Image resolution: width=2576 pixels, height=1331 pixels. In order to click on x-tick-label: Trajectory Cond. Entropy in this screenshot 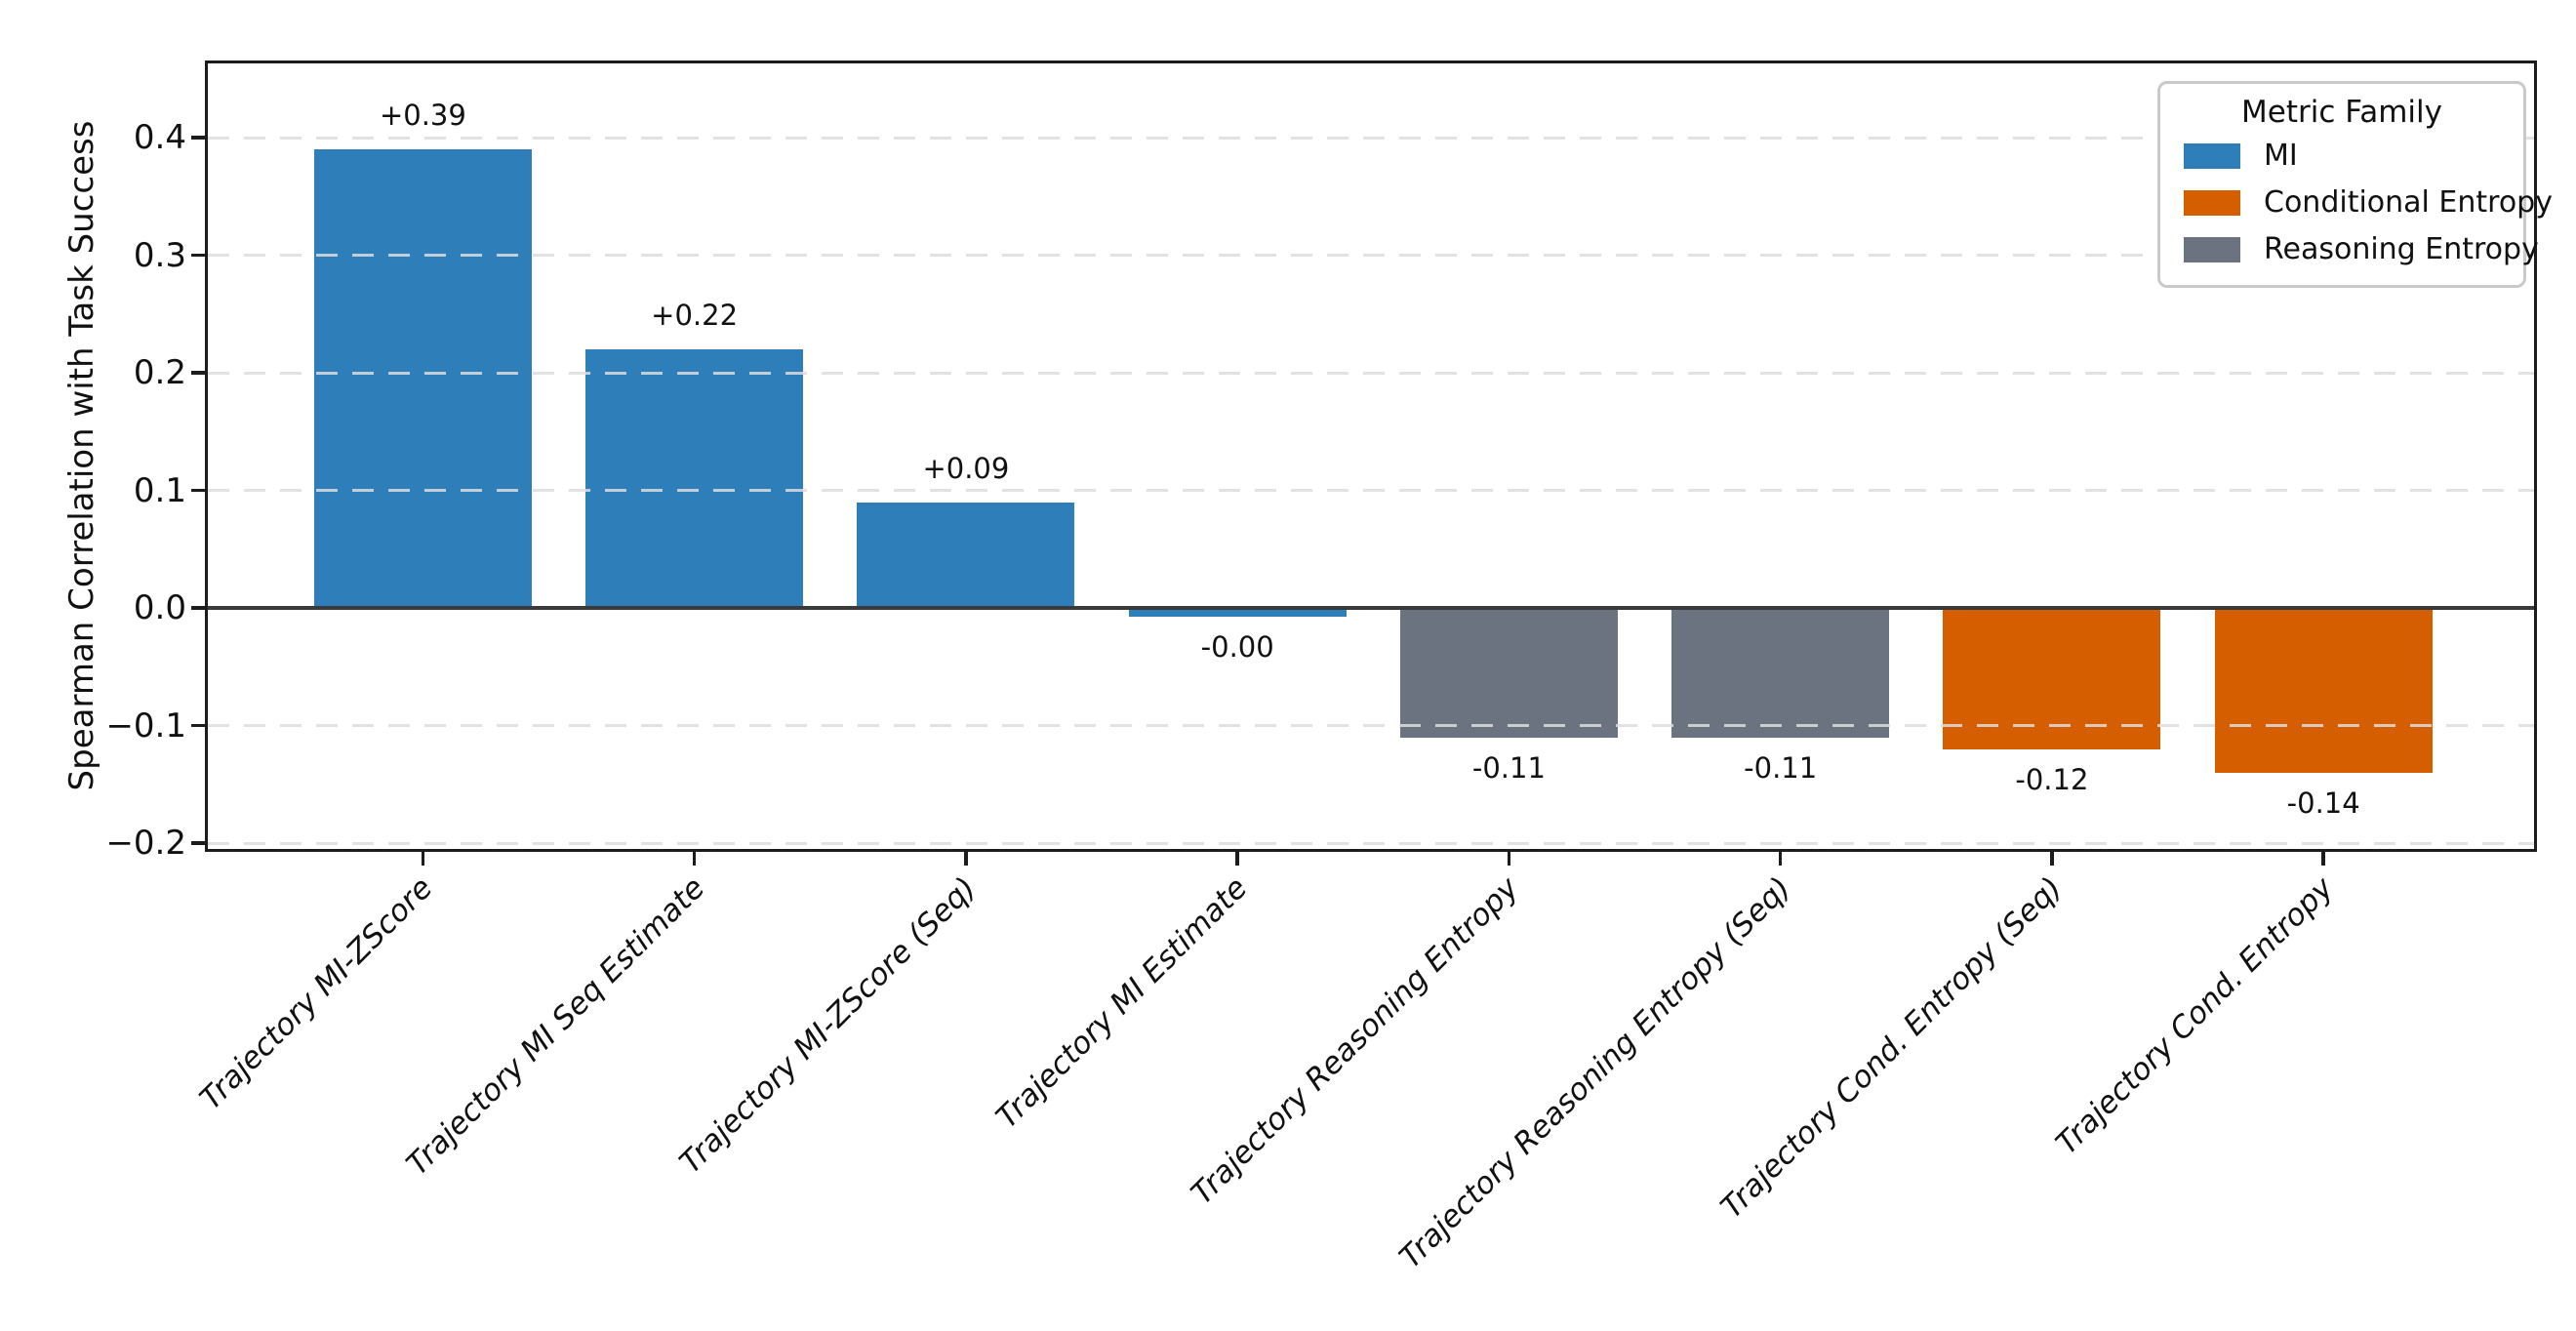, I will do `click(2195, 1016)`.